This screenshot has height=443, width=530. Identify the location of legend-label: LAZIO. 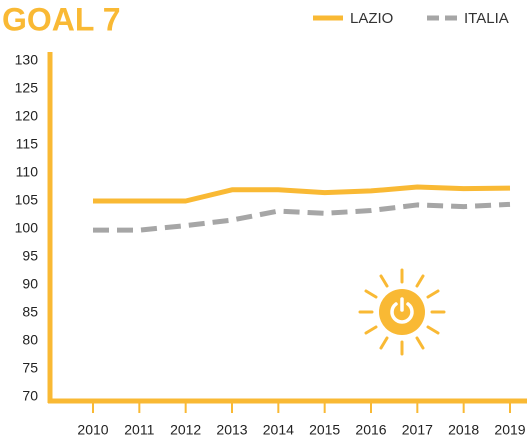
(371, 18).